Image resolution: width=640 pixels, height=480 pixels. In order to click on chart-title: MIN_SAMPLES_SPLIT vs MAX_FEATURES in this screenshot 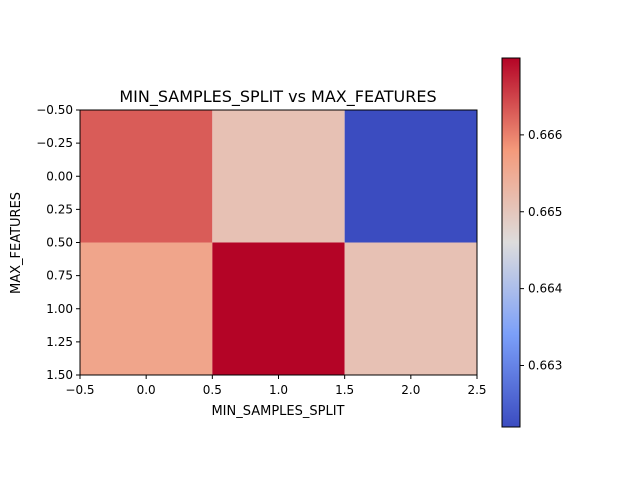, I will do `click(277, 97)`.